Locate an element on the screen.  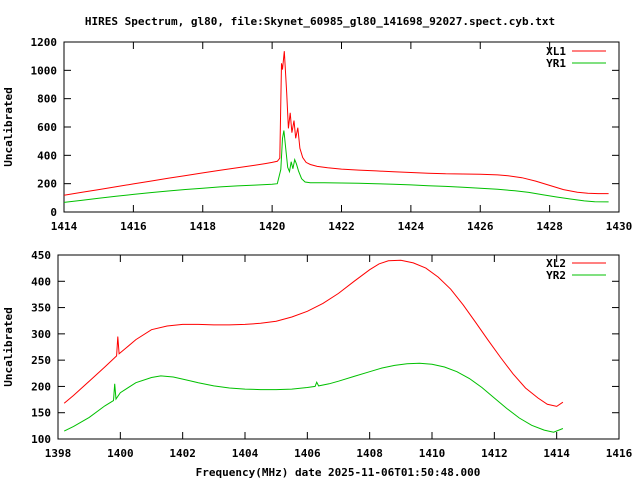
x-tick-label: 1402 is located at coordinates (182, 453).